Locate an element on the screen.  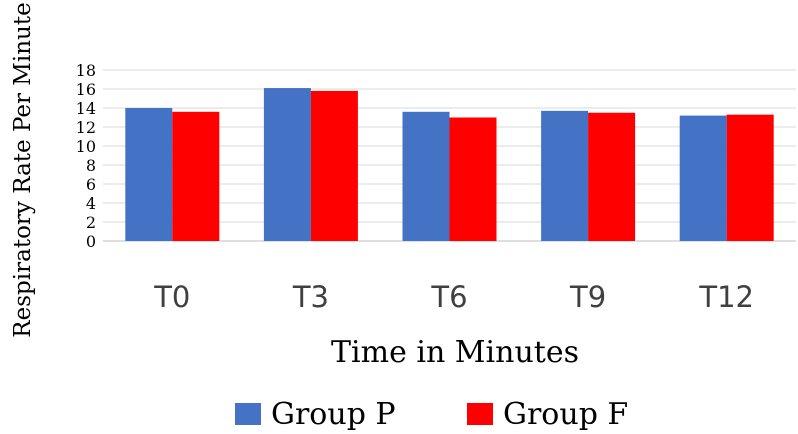
x-axis-label: Time in Minutes is located at coordinates (455, 352).